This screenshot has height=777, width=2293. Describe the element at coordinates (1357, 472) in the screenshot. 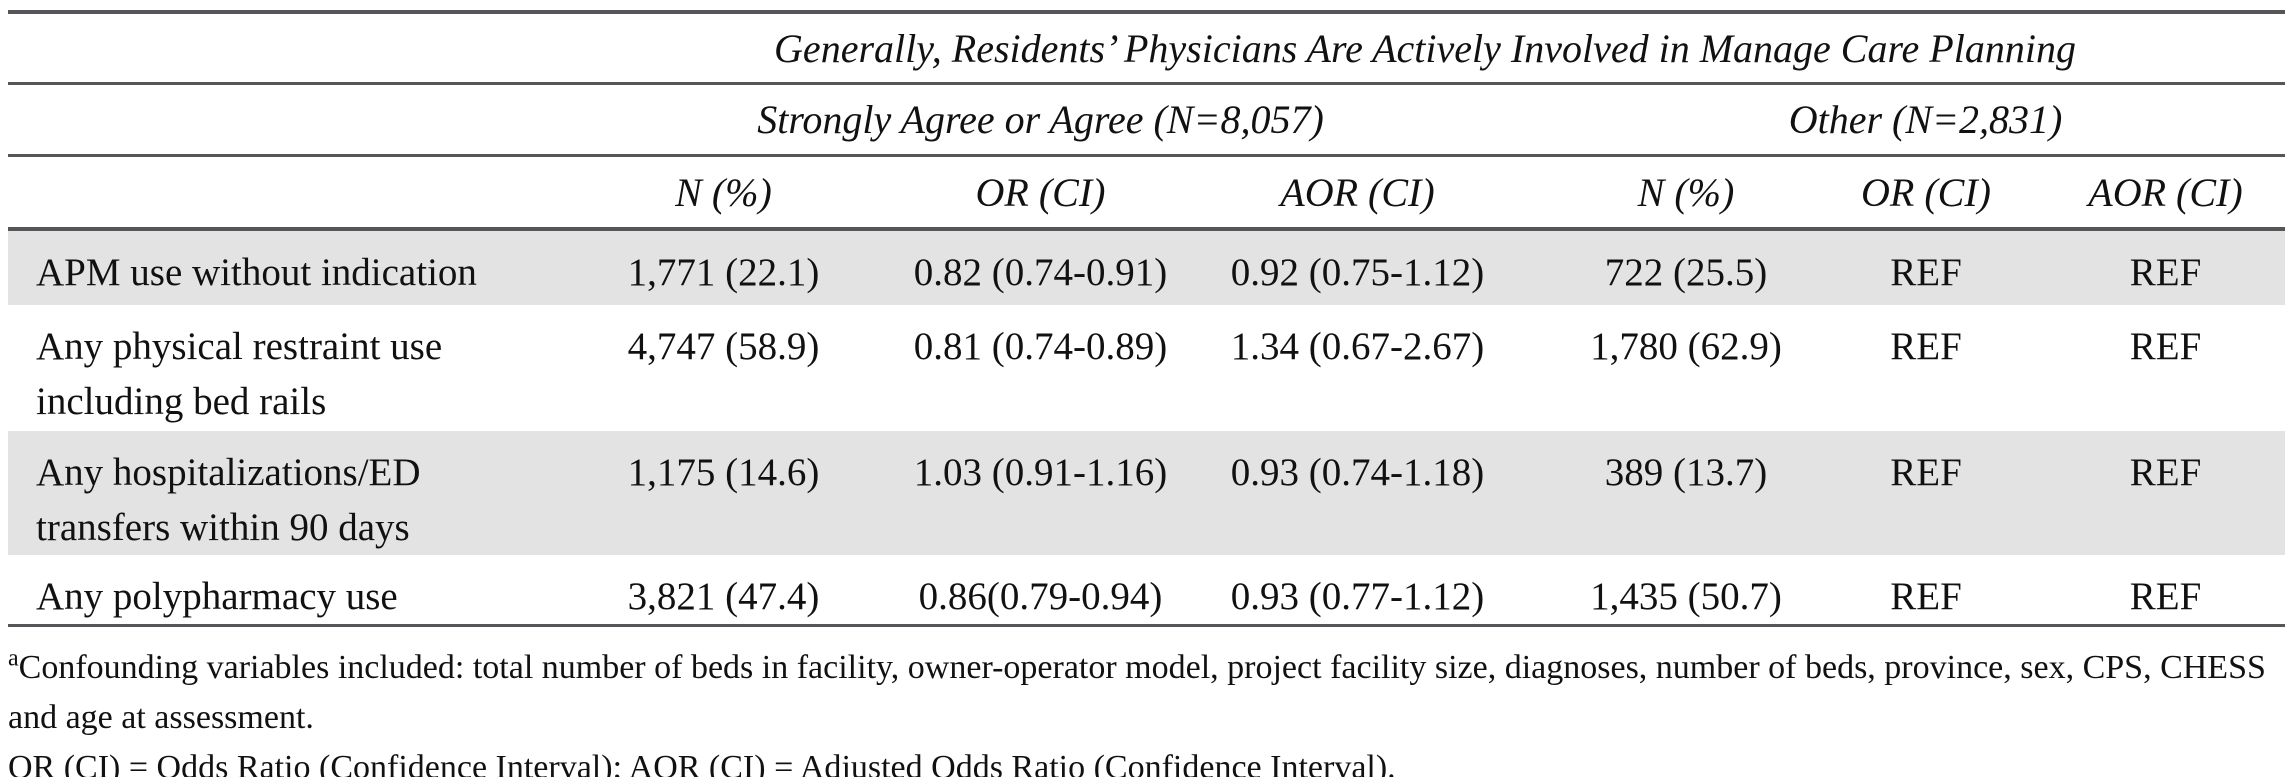

I see `cell-aor-agree: 0.93 (0.74-1.18)` at that location.